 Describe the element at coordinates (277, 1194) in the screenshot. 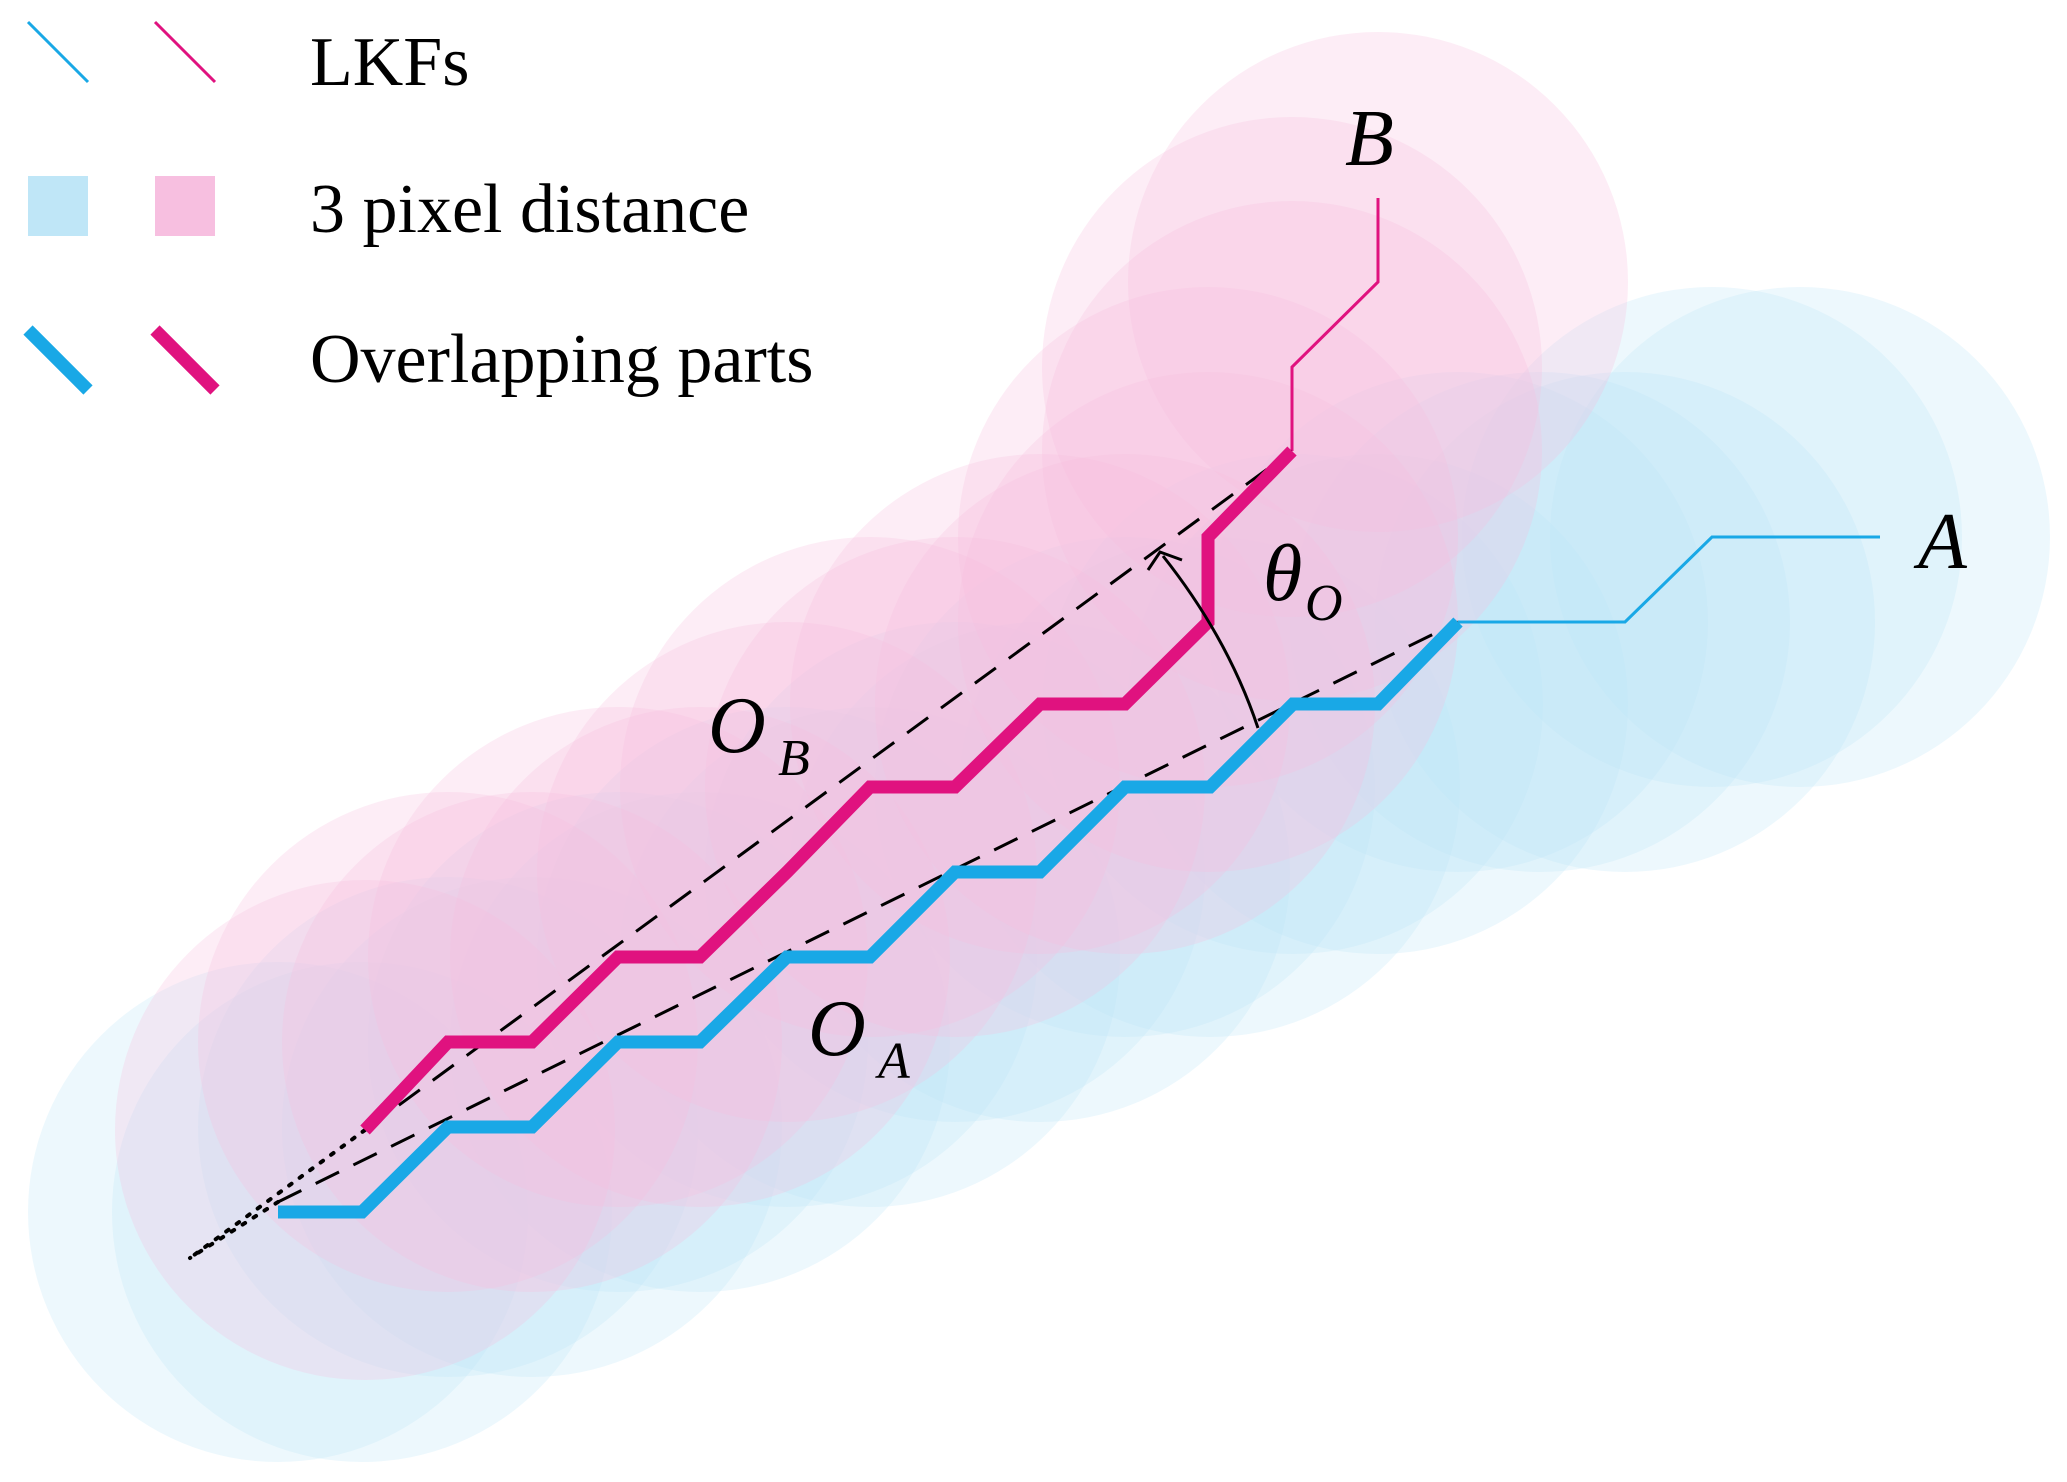

I see `dotted-extension-b` at that location.